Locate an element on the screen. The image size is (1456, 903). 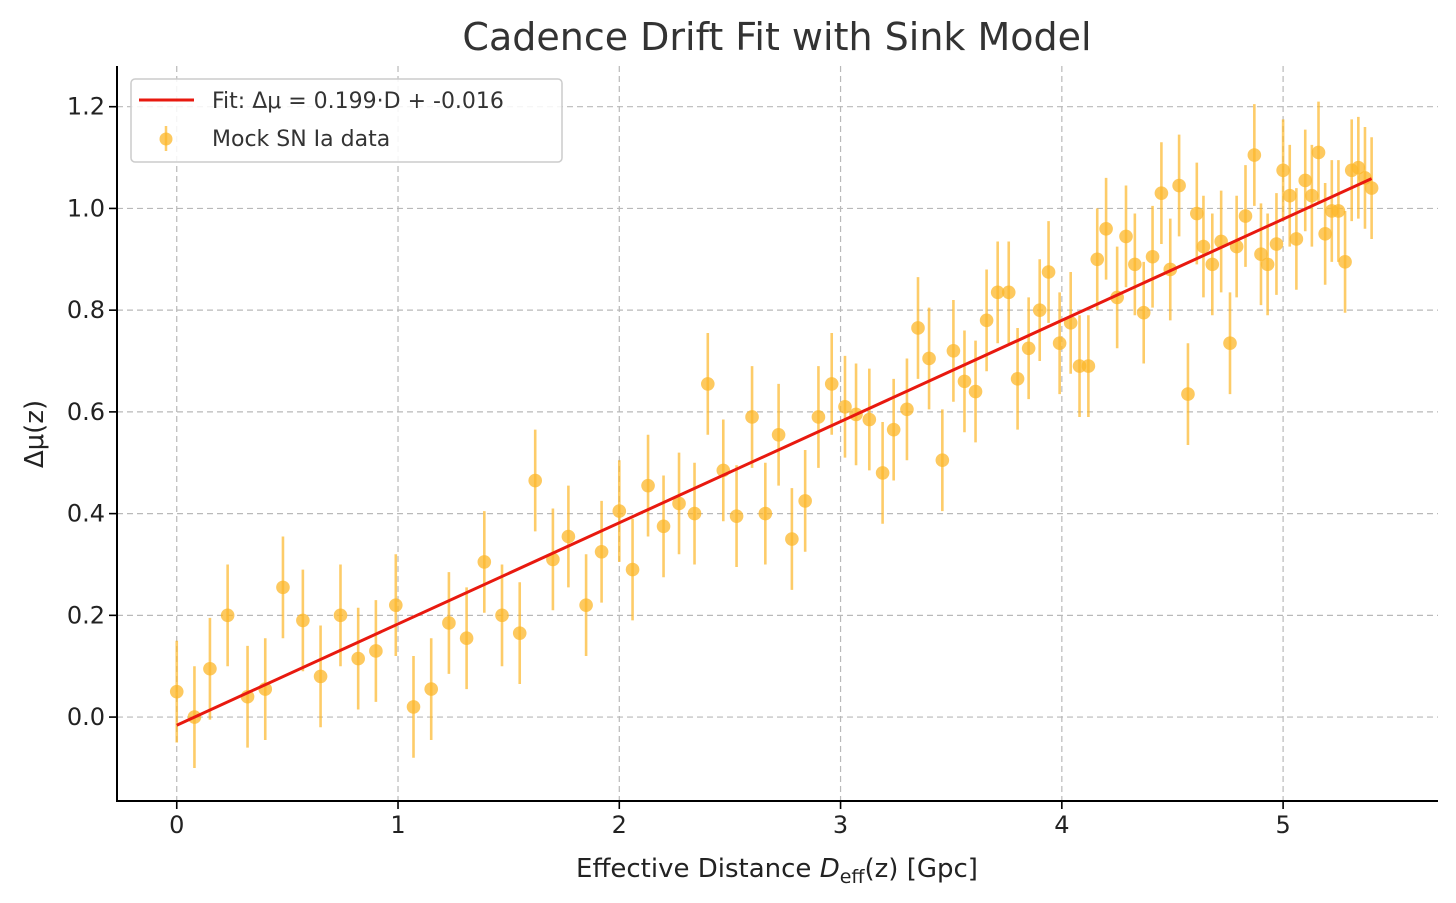
x-tick-label: 4 is located at coordinates (1061, 825).